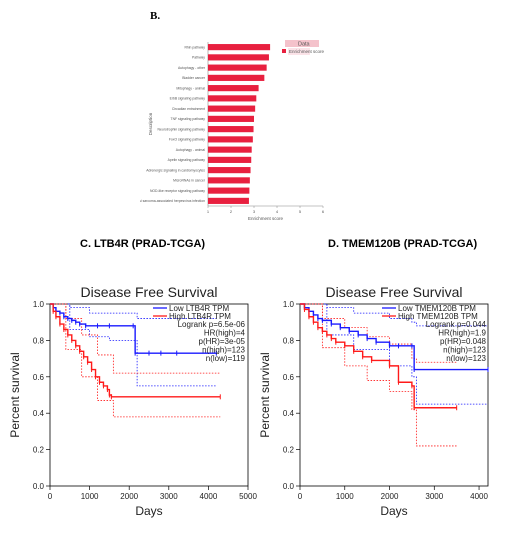  I want to click on stat-line: p(HR)=0.048, so click(463, 341).